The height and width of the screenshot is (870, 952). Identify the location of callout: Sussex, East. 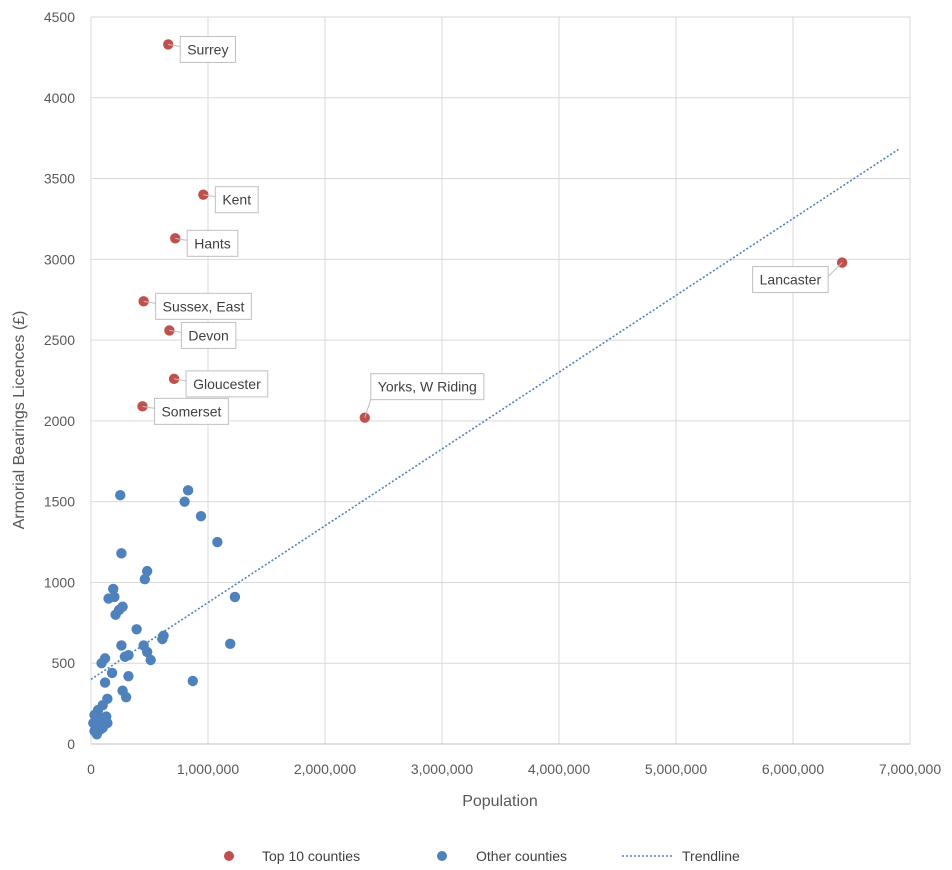
(197, 306).